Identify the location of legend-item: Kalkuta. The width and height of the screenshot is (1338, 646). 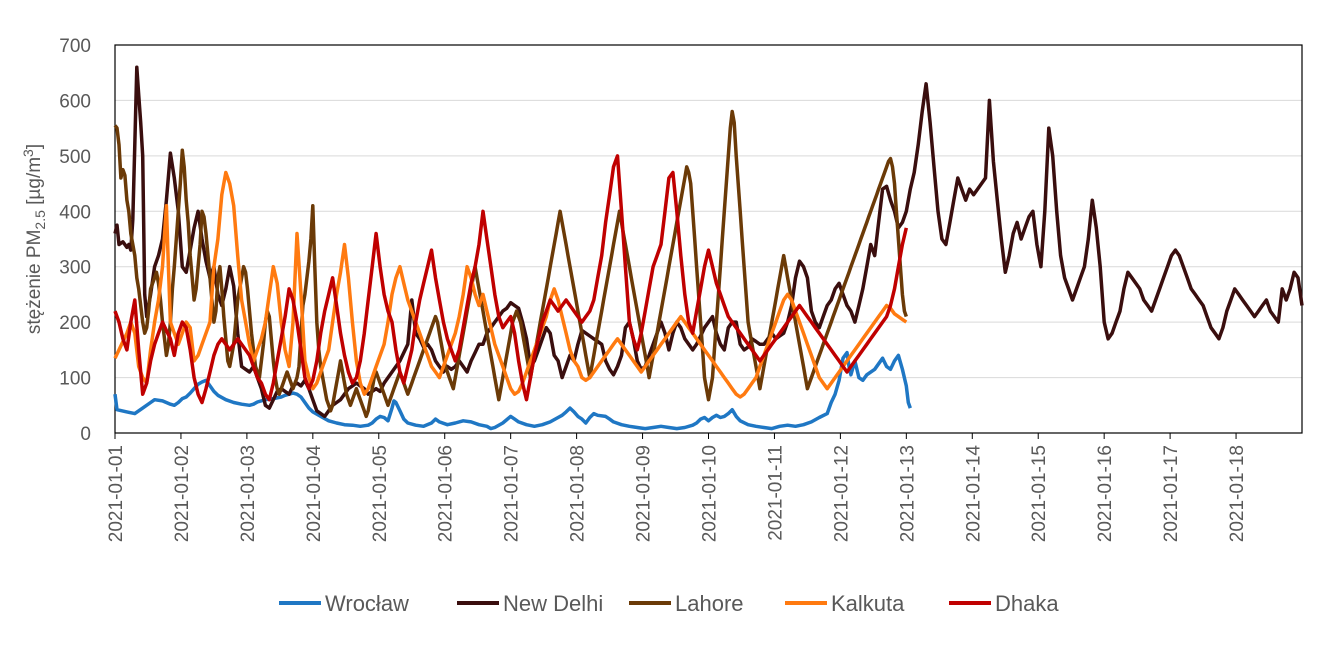
(845, 603).